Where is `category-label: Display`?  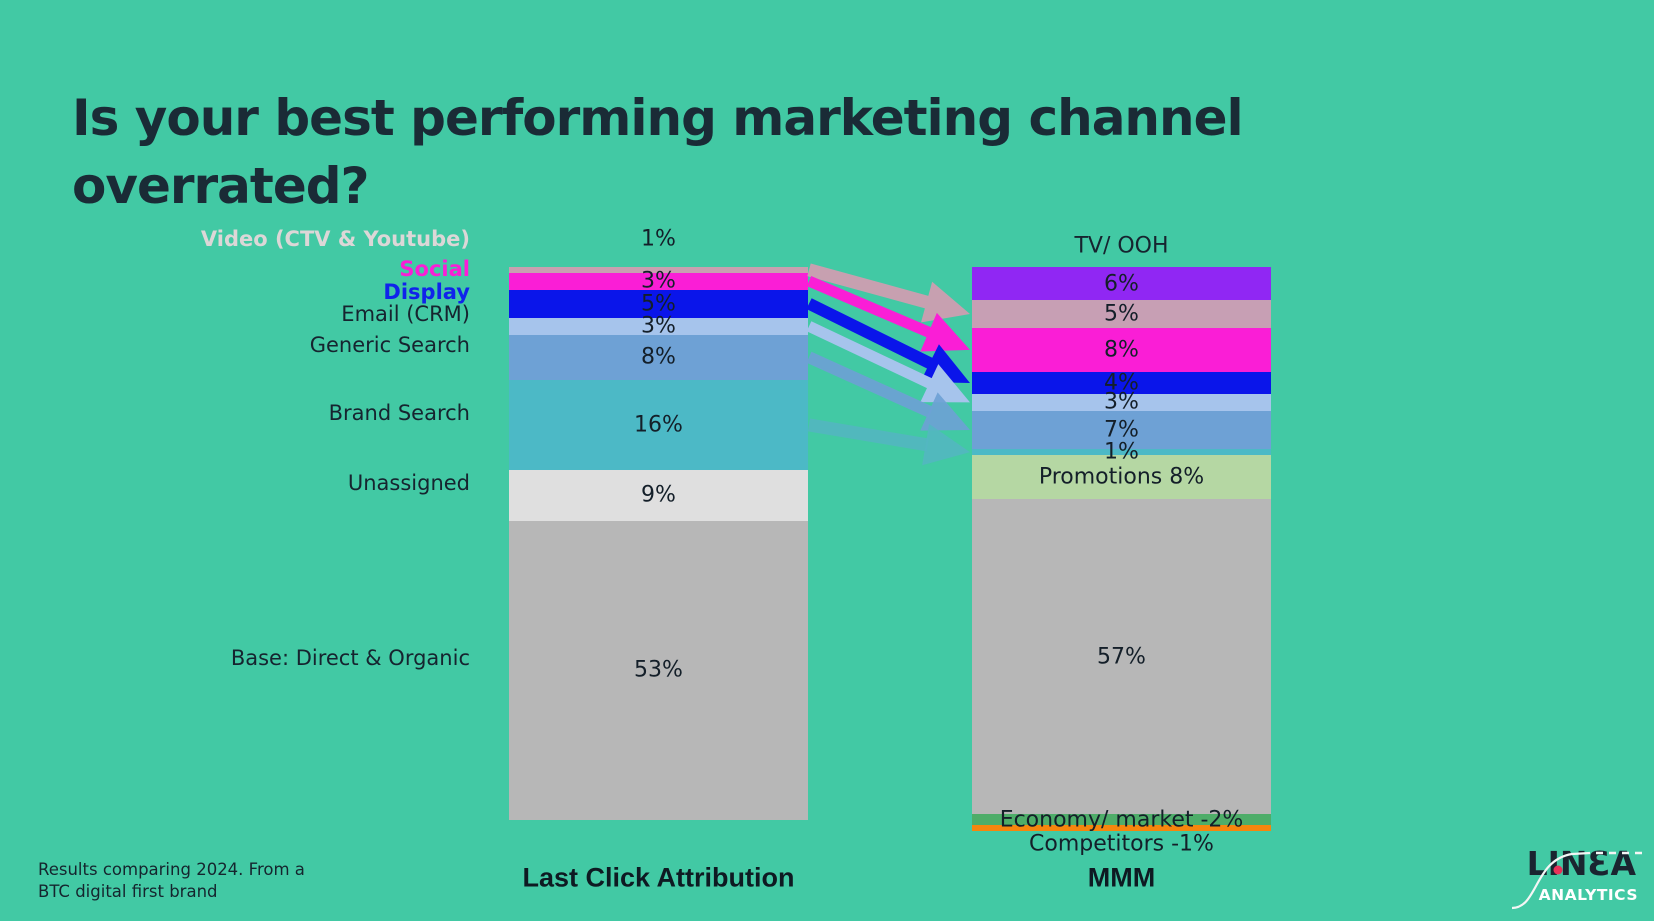
category-label: Display is located at coordinates (426, 291).